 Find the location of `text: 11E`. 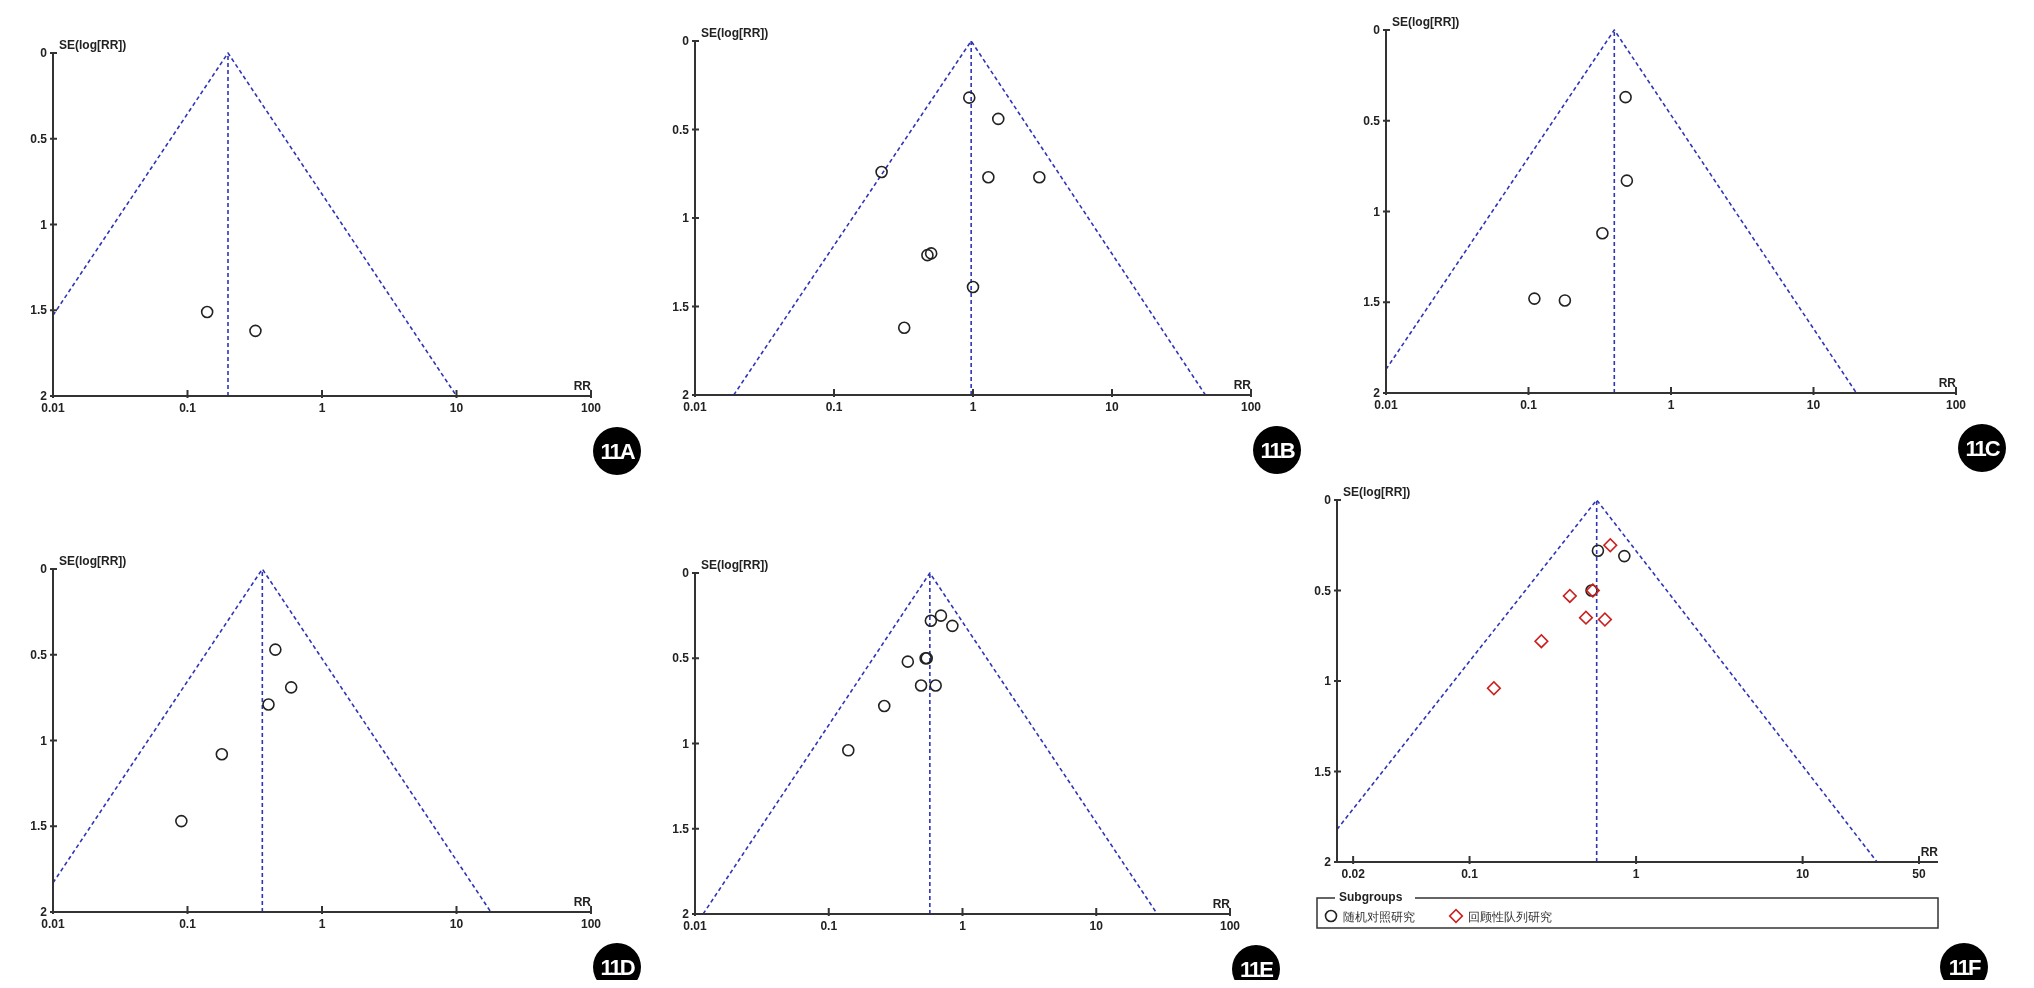

text: 11E is located at coordinates (1257, 969).